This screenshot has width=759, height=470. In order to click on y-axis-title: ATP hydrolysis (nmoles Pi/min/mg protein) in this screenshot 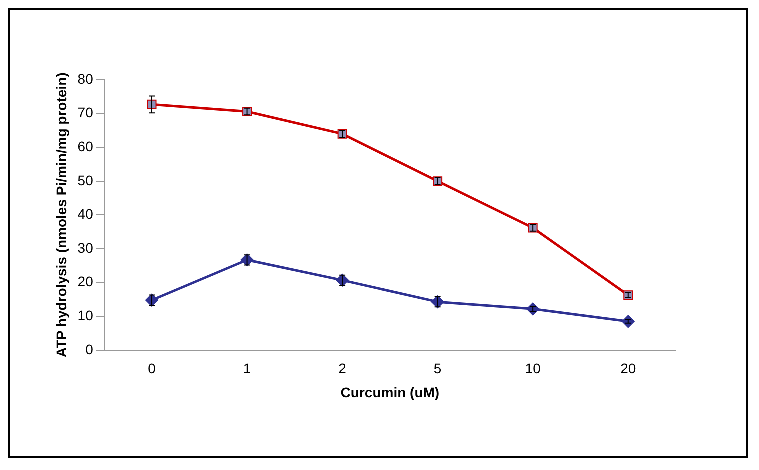, I will do `click(61, 215)`.